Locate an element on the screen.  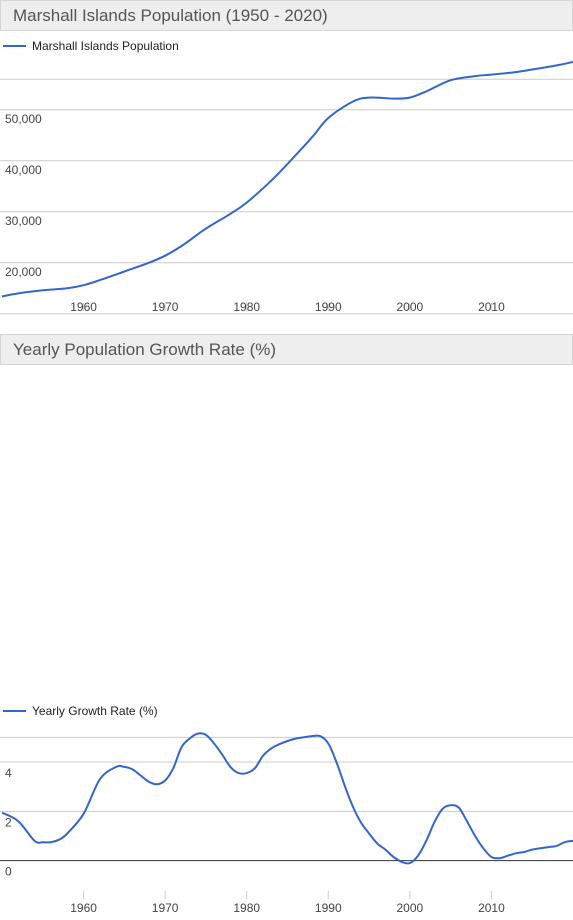
growth-rate-chart-title: Yearly Population Growth Rate (%) is located at coordinates (145, 349).